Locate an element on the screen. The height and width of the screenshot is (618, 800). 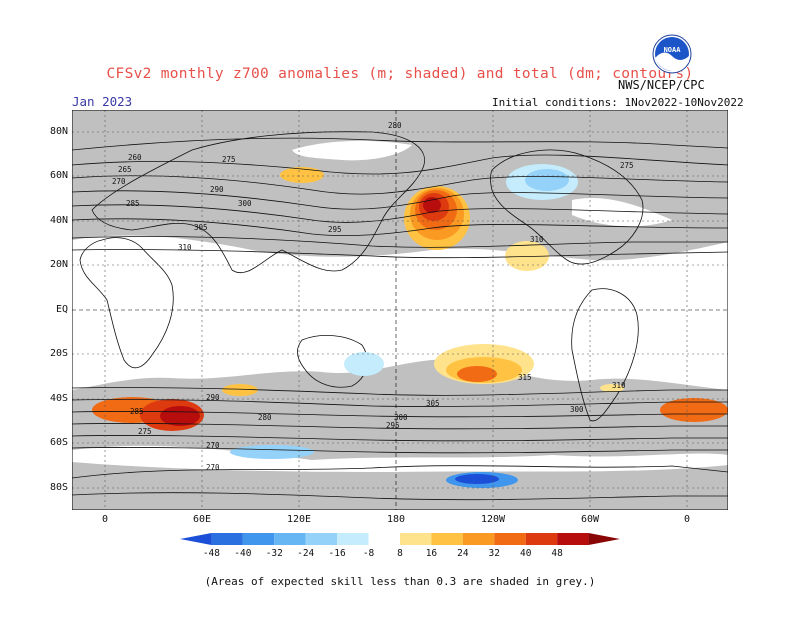
lat-label: 80S is located at coordinates (58, 487).